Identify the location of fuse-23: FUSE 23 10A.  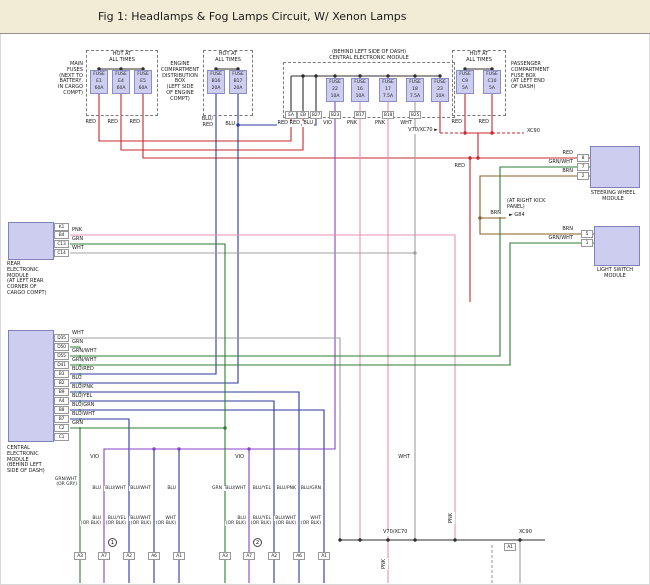
(440, 90).